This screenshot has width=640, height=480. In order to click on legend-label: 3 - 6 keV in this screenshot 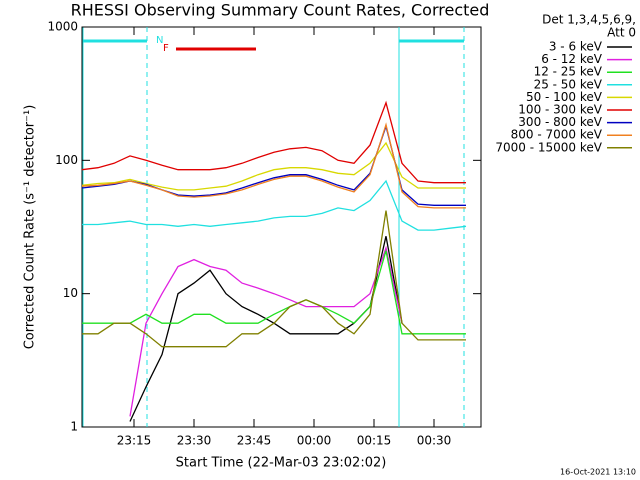, I will do `click(576, 47)`.